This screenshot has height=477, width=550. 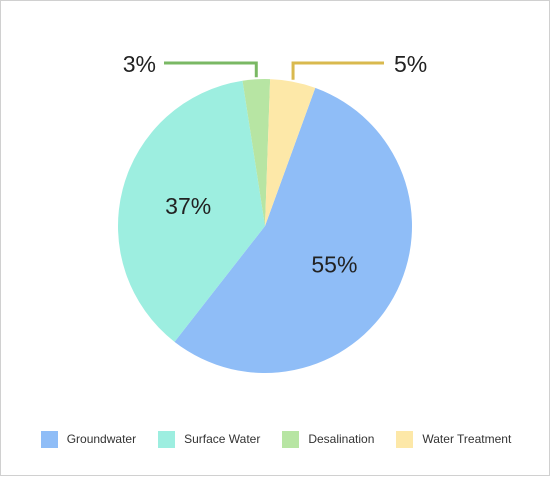 I want to click on pie-slice-surface-water, so click(x=191, y=211).